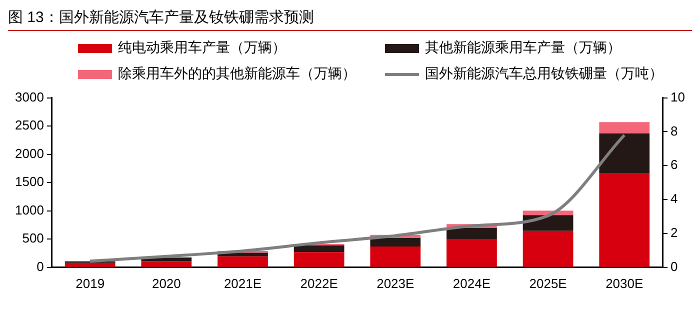 The width and height of the screenshot is (700, 320). What do you see at coordinates (674, 266) in the screenshot?
I see `y2-tick-label: 0` at bounding box center [674, 266].